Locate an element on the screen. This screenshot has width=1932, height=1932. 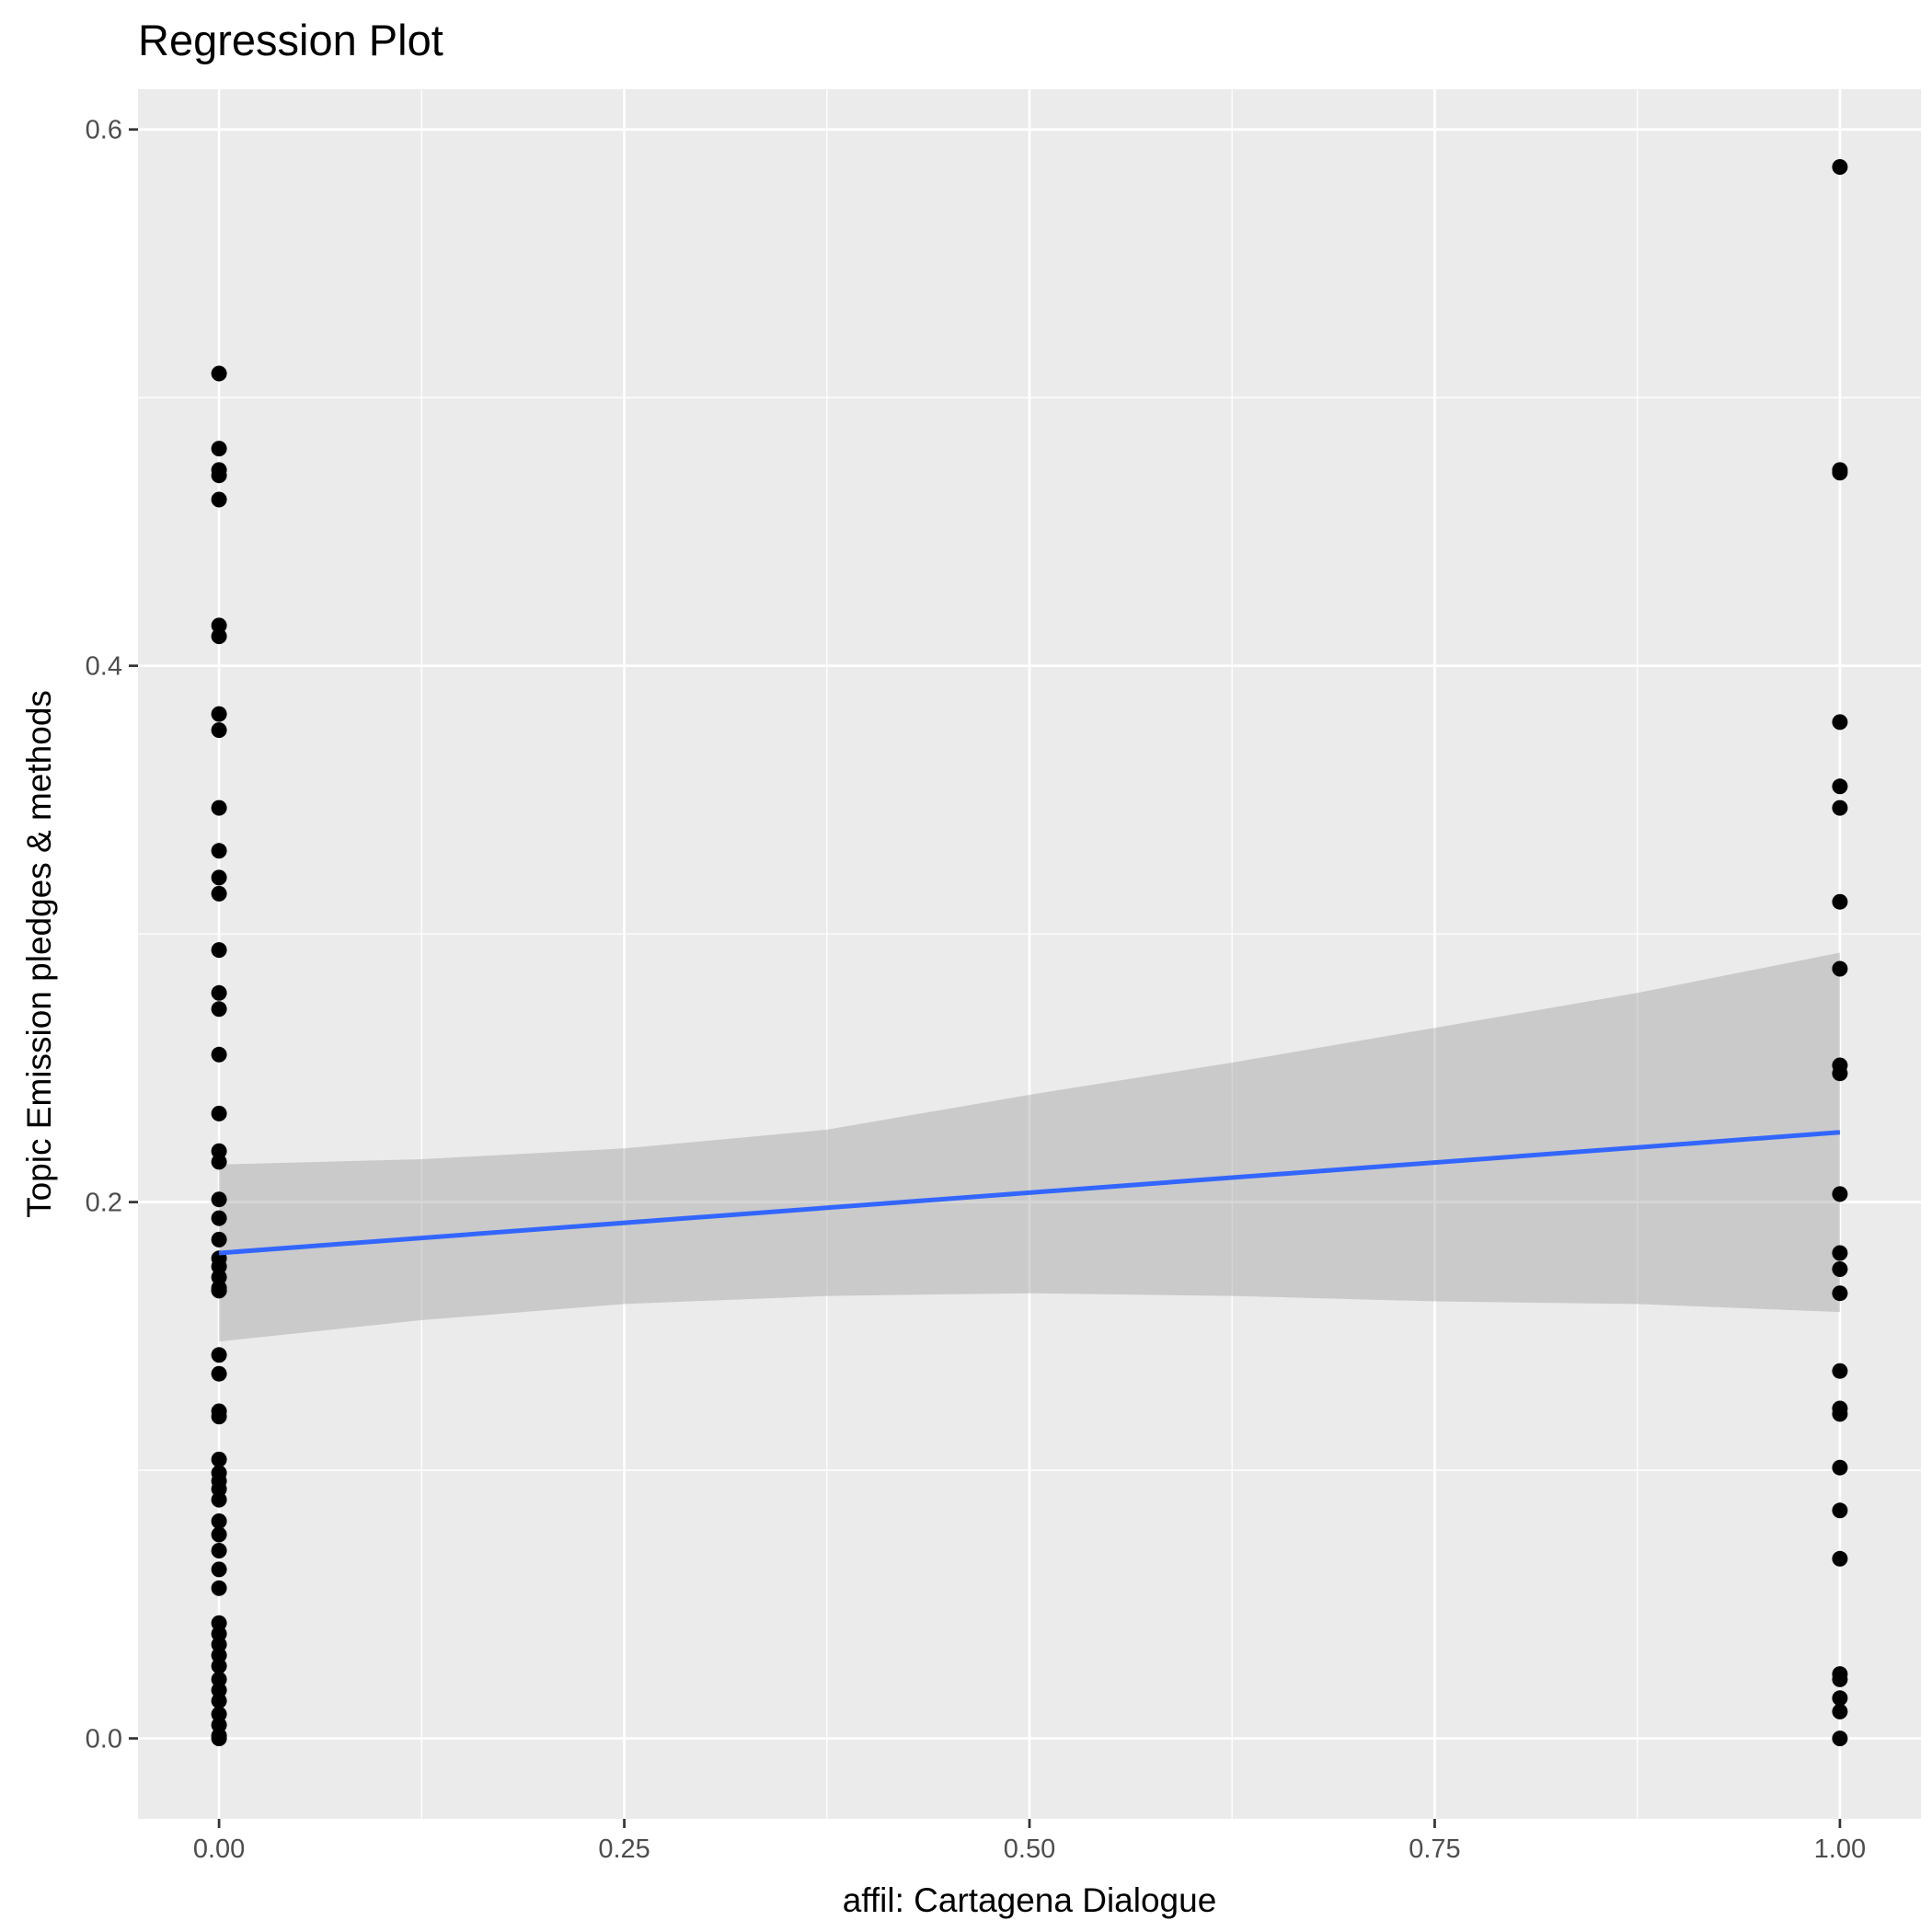
x-tick-label: 0.00 is located at coordinates (219, 1849).